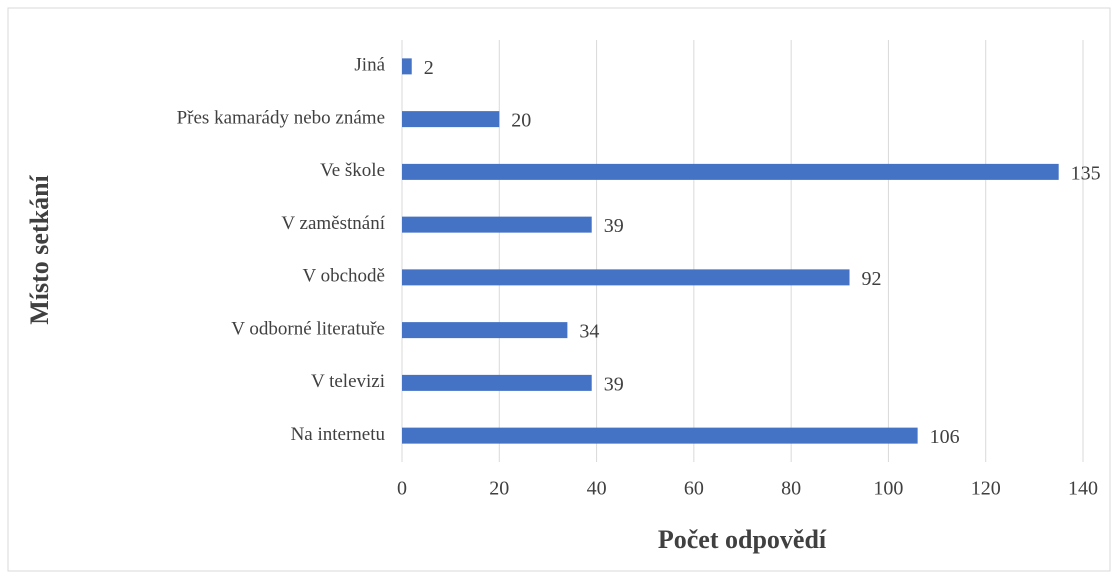  I want to click on y-tick-label: Ve škole, so click(352, 170).